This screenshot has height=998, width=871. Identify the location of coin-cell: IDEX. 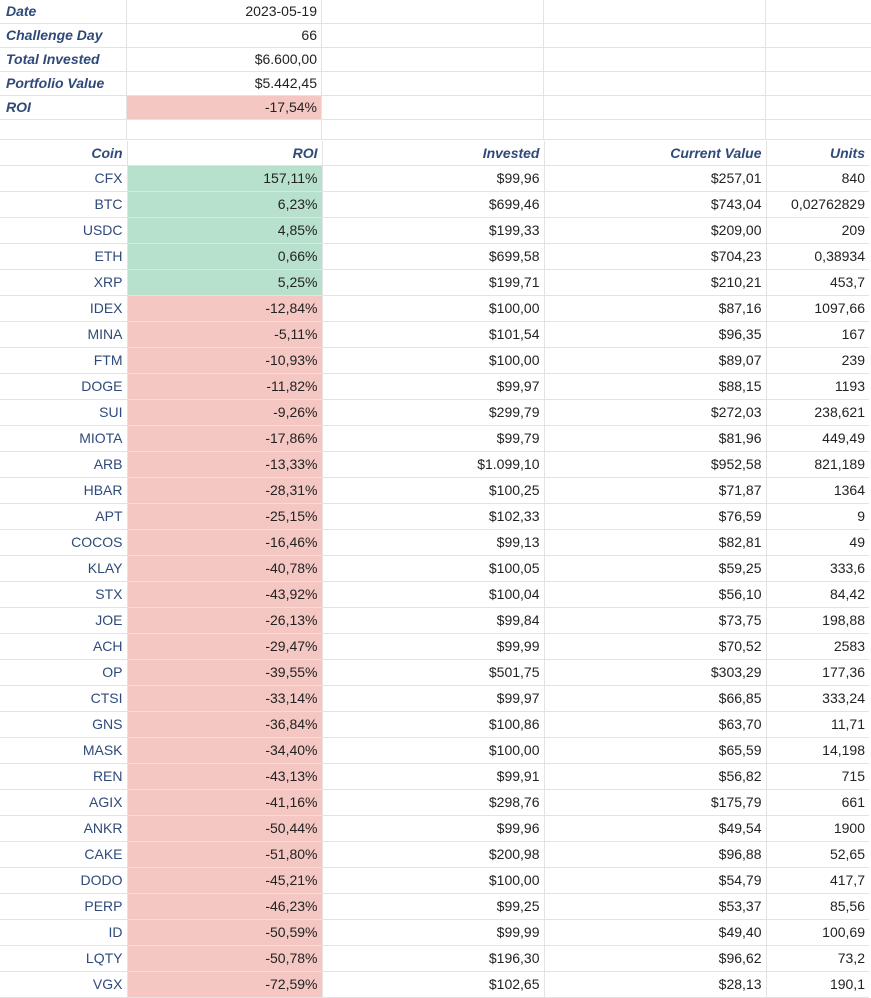
(64, 308).